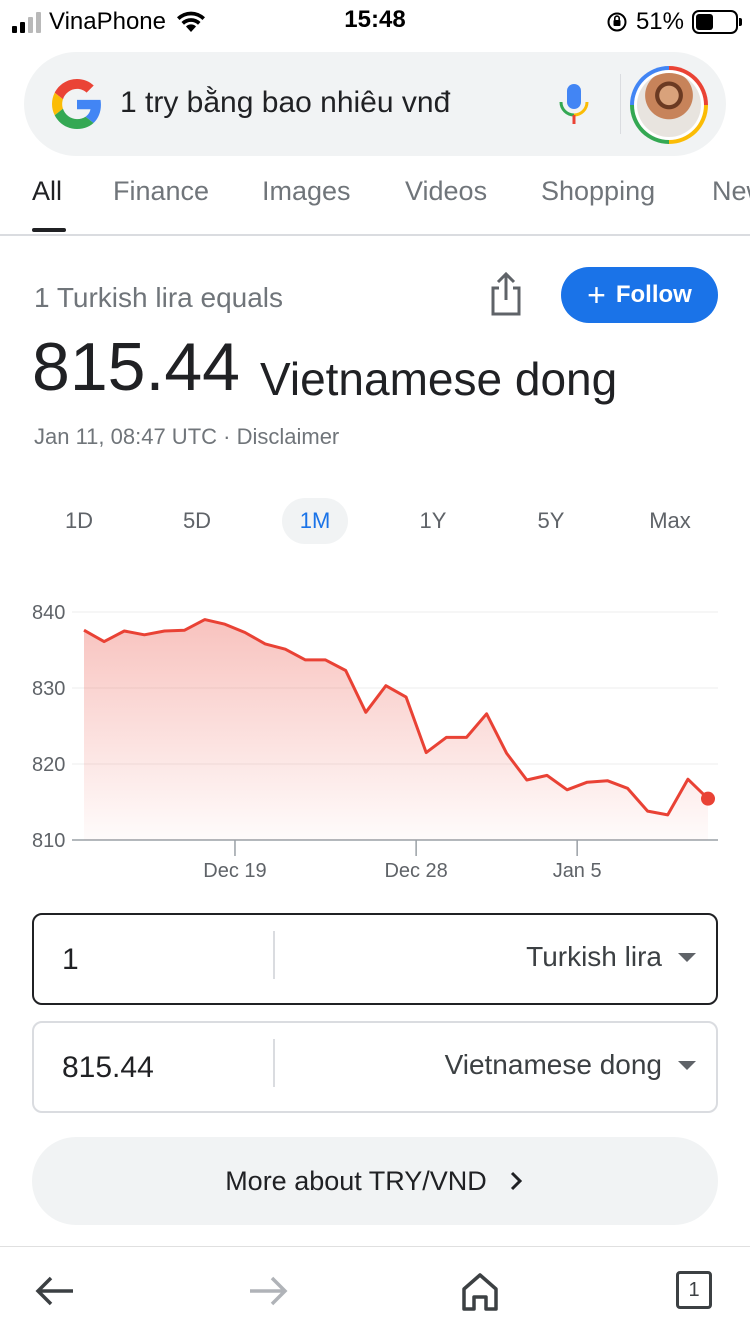  I want to click on search-divider, so click(620, 104).